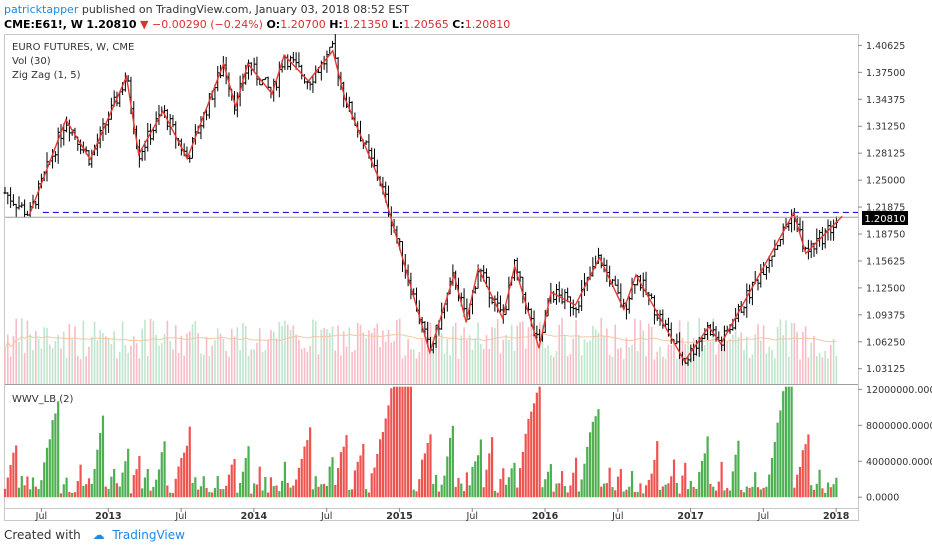 Image resolution: width=932 pixels, height=550 pixels. I want to click on author-link: patricktapper, so click(41, 9).